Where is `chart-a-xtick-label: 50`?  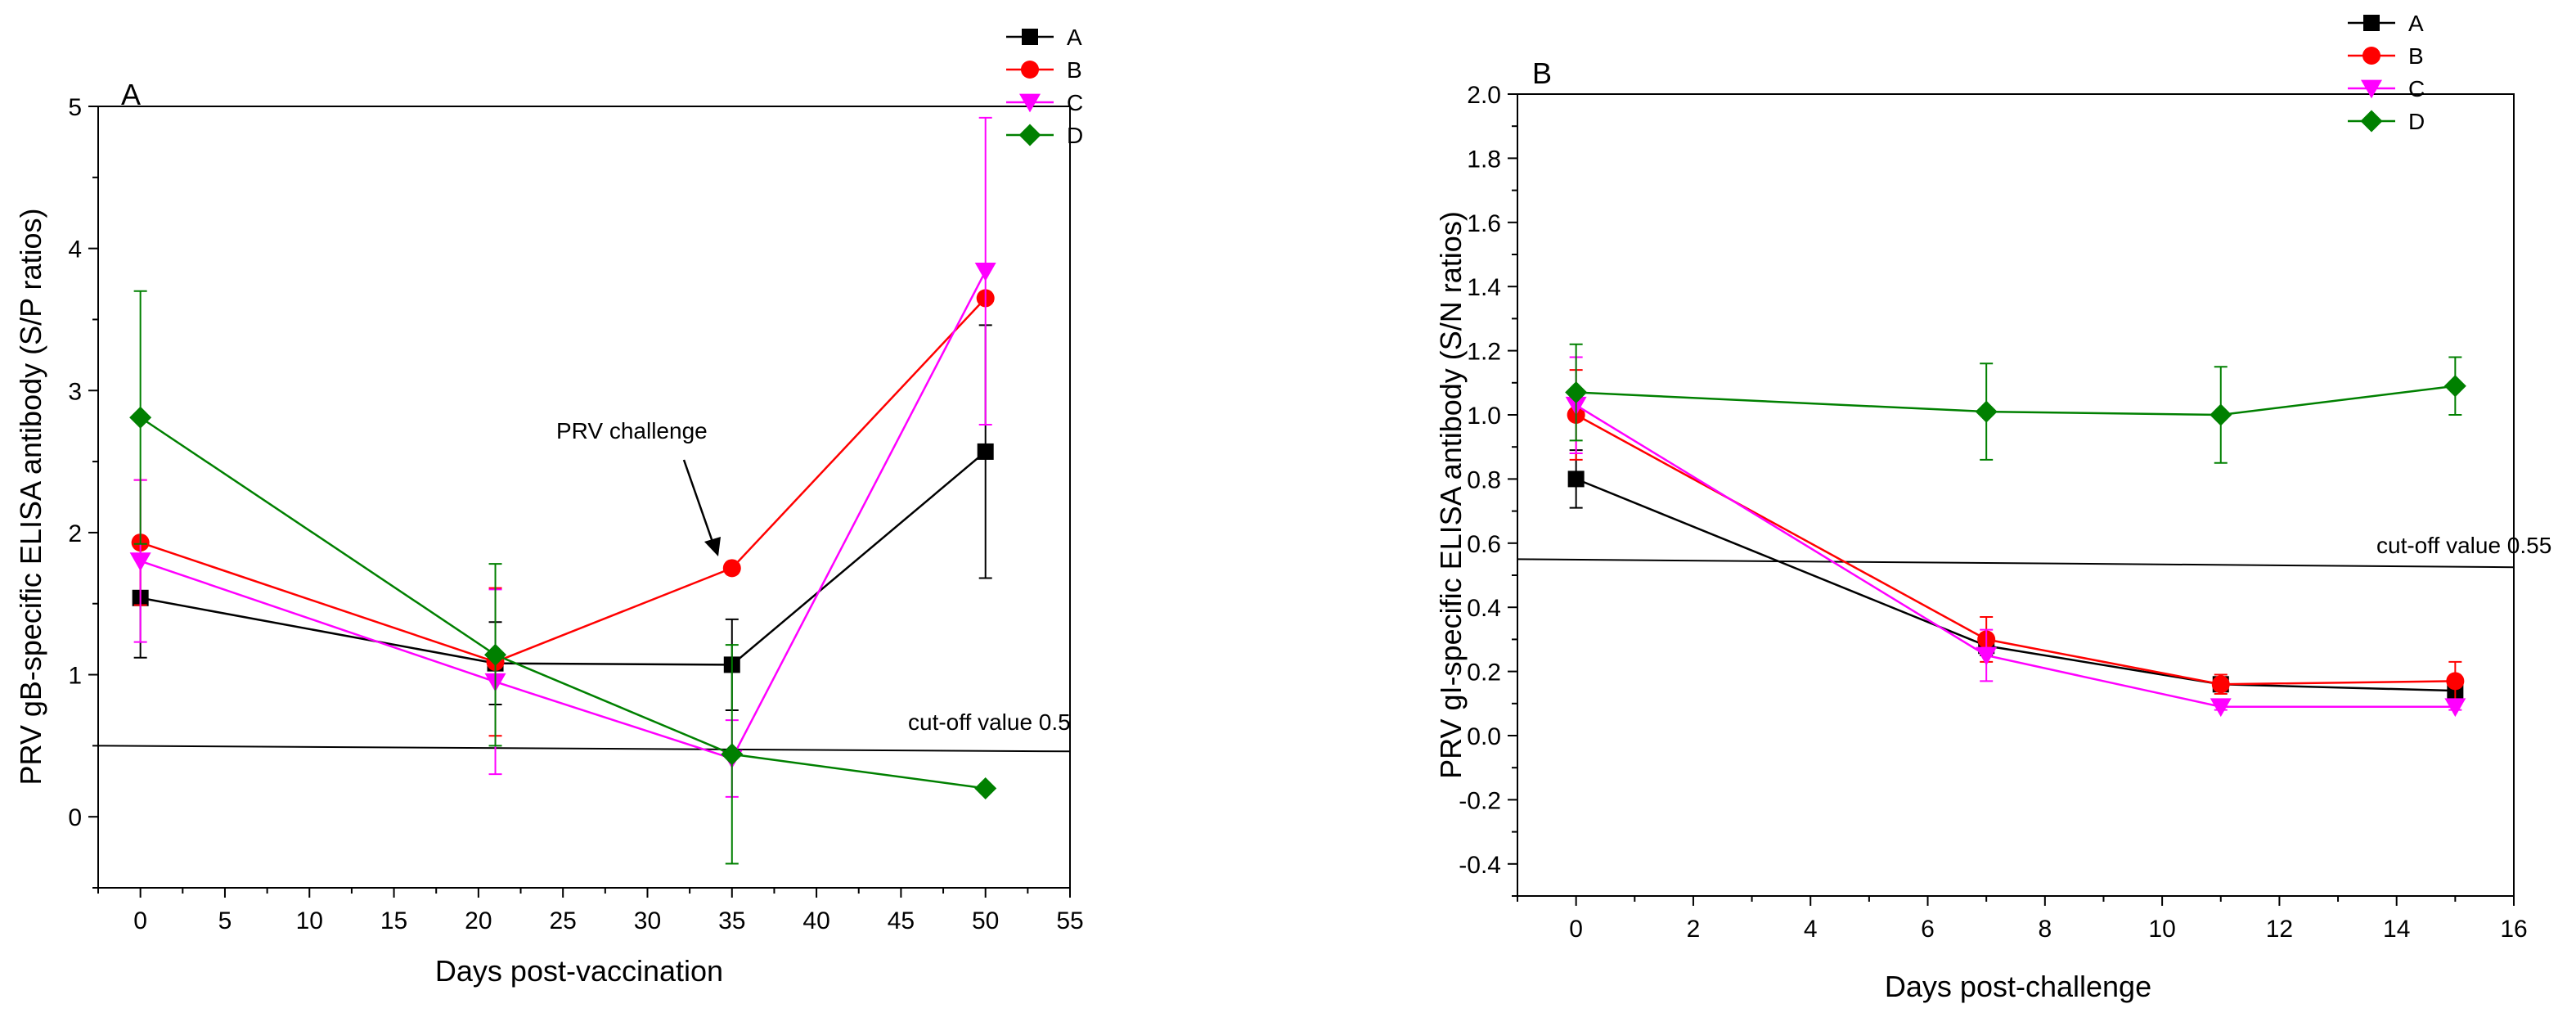 chart-a-xtick-label: 50 is located at coordinates (985, 920).